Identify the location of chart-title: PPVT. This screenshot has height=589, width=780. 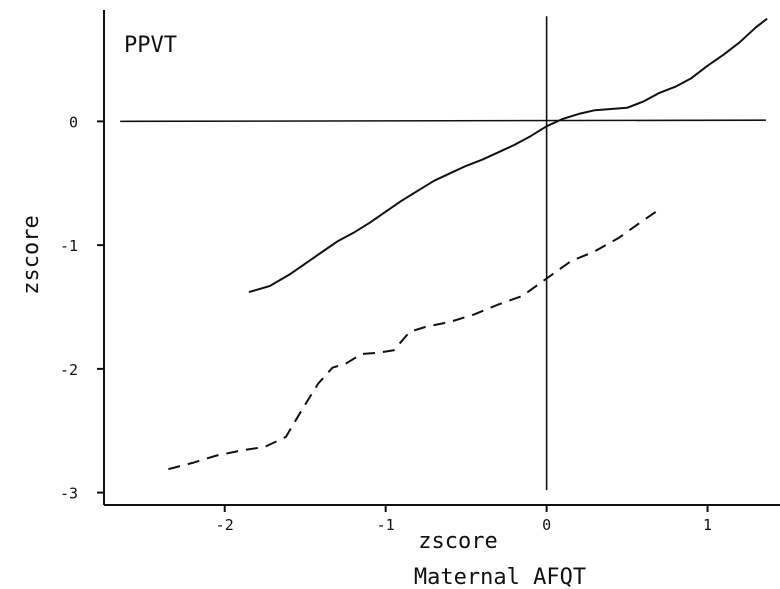
(150, 45).